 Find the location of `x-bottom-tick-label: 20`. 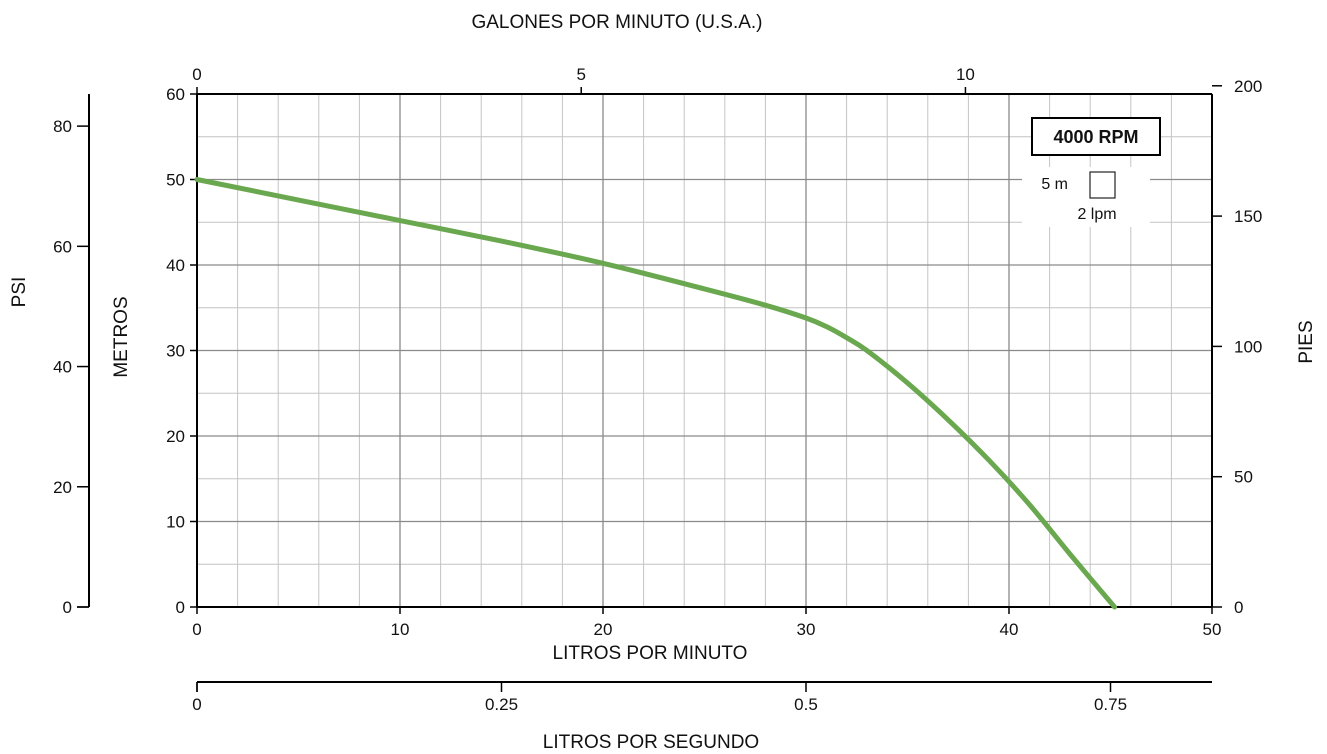

x-bottom-tick-label: 20 is located at coordinates (603, 629).